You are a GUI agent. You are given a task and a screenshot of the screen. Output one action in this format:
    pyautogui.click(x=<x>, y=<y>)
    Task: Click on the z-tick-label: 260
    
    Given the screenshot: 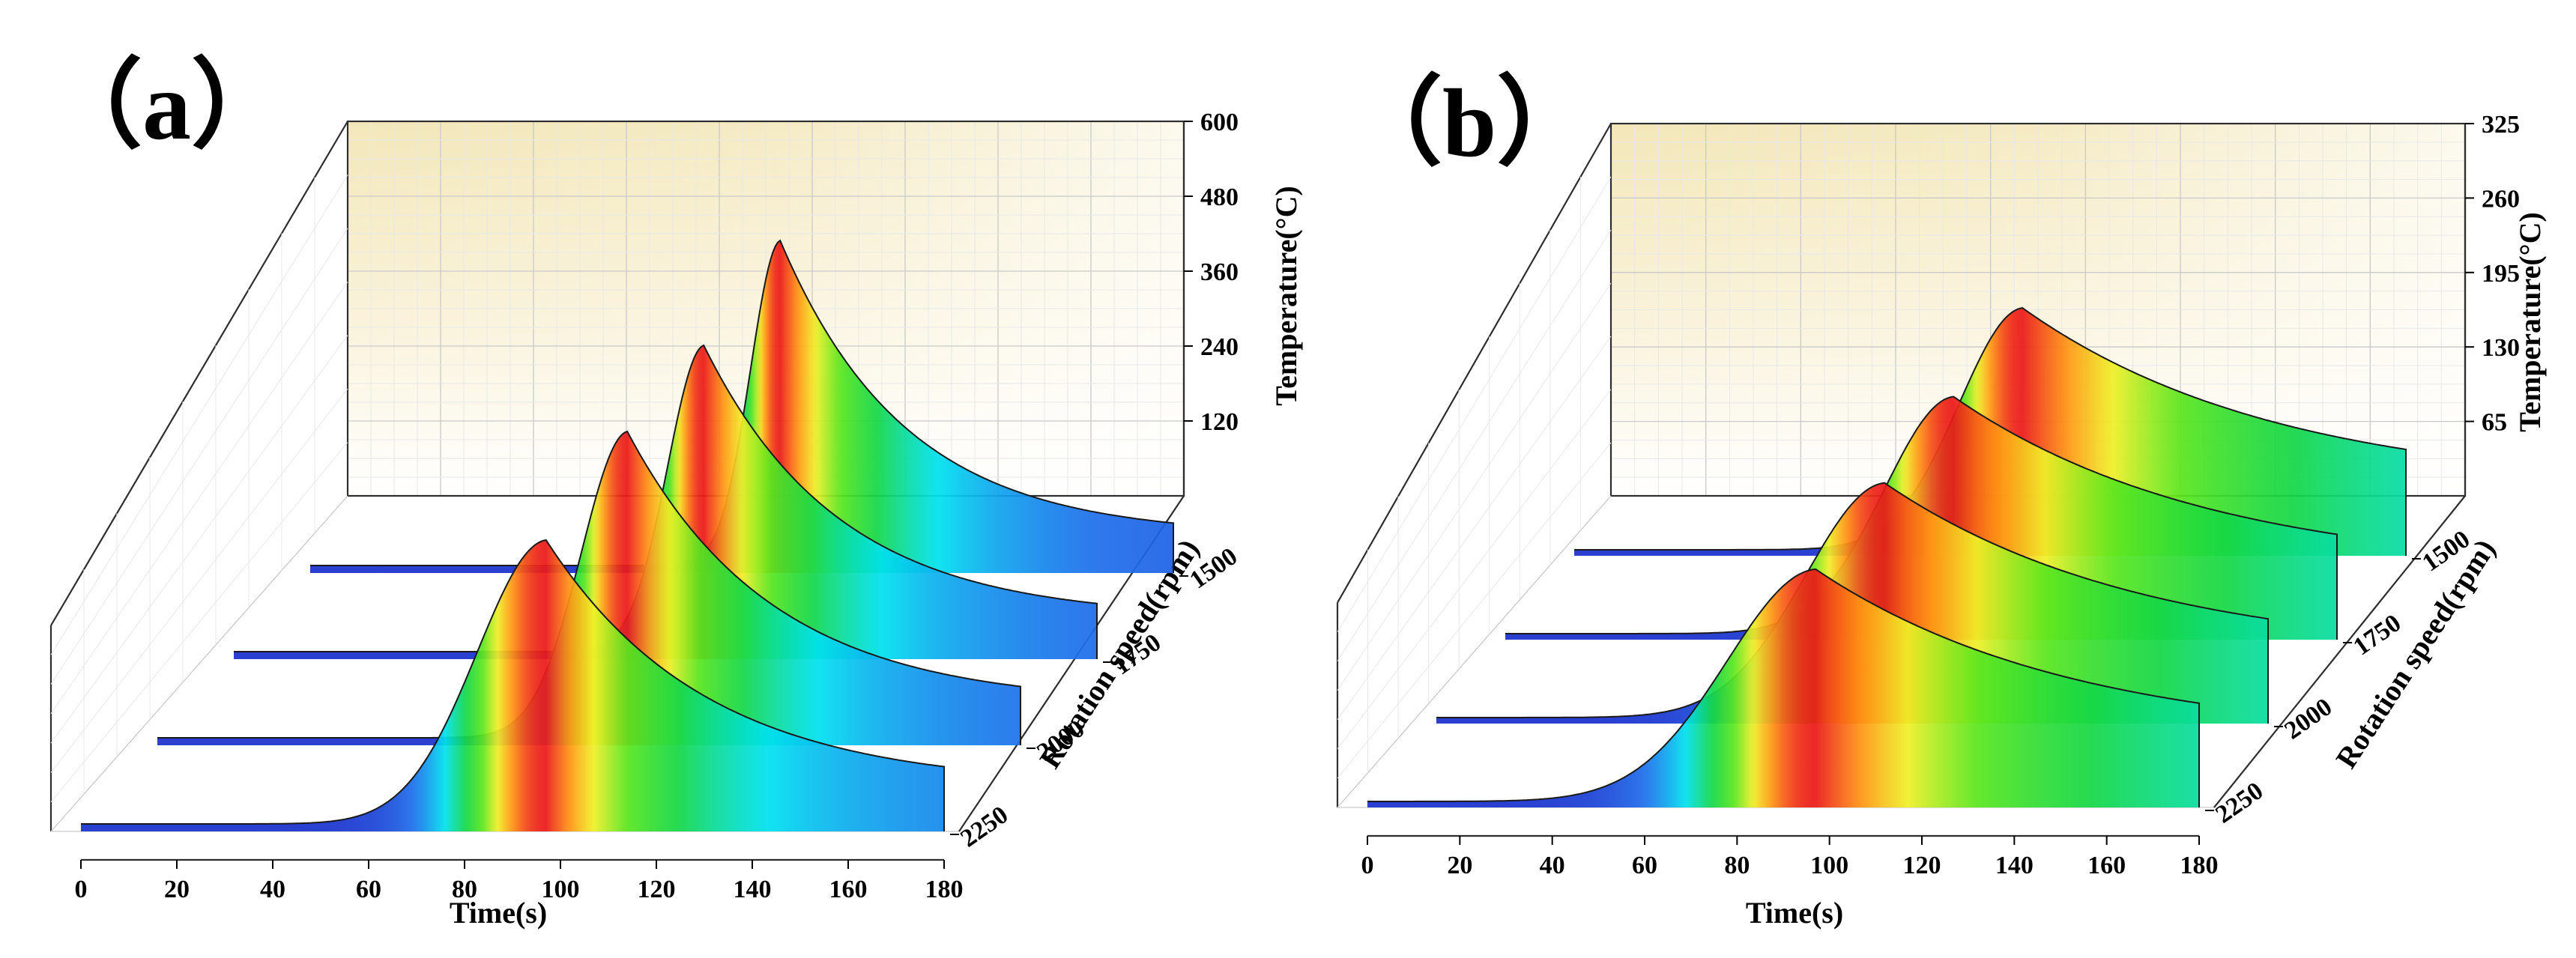 What is the action you would take?
    pyautogui.click(x=2501, y=199)
    